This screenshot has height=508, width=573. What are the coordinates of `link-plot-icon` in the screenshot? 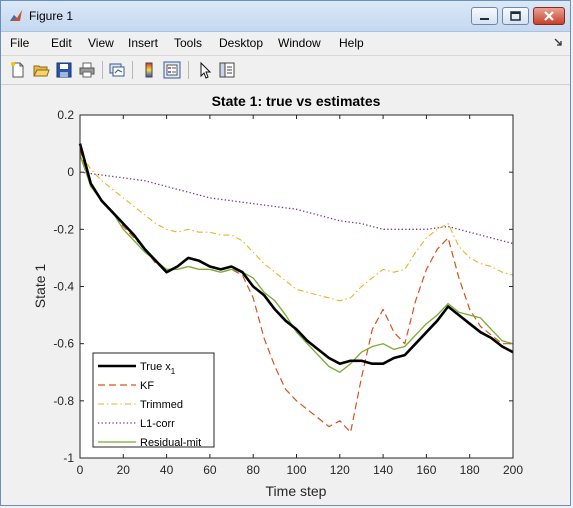 It's located at (117, 70).